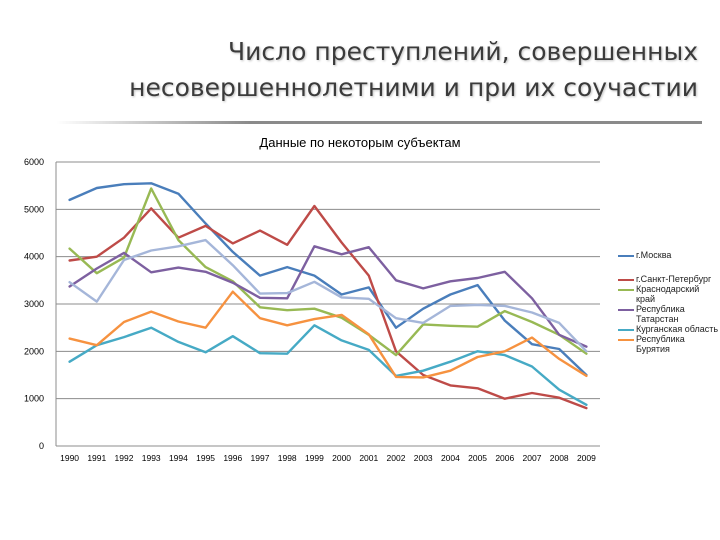  Describe the element at coordinates (341, 458) in the screenshot. I see `x-tick-label: 2000` at that location.